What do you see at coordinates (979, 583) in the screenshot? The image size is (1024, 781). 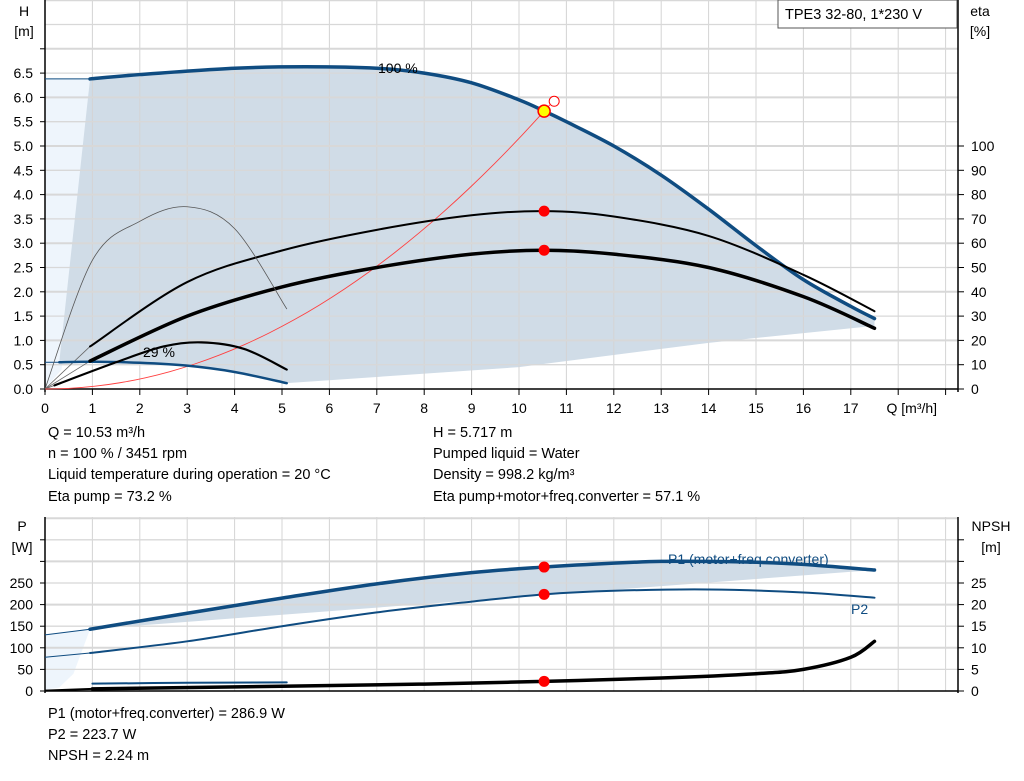 I see `y2-tick-label: 25` at bounding box center [979, 583].